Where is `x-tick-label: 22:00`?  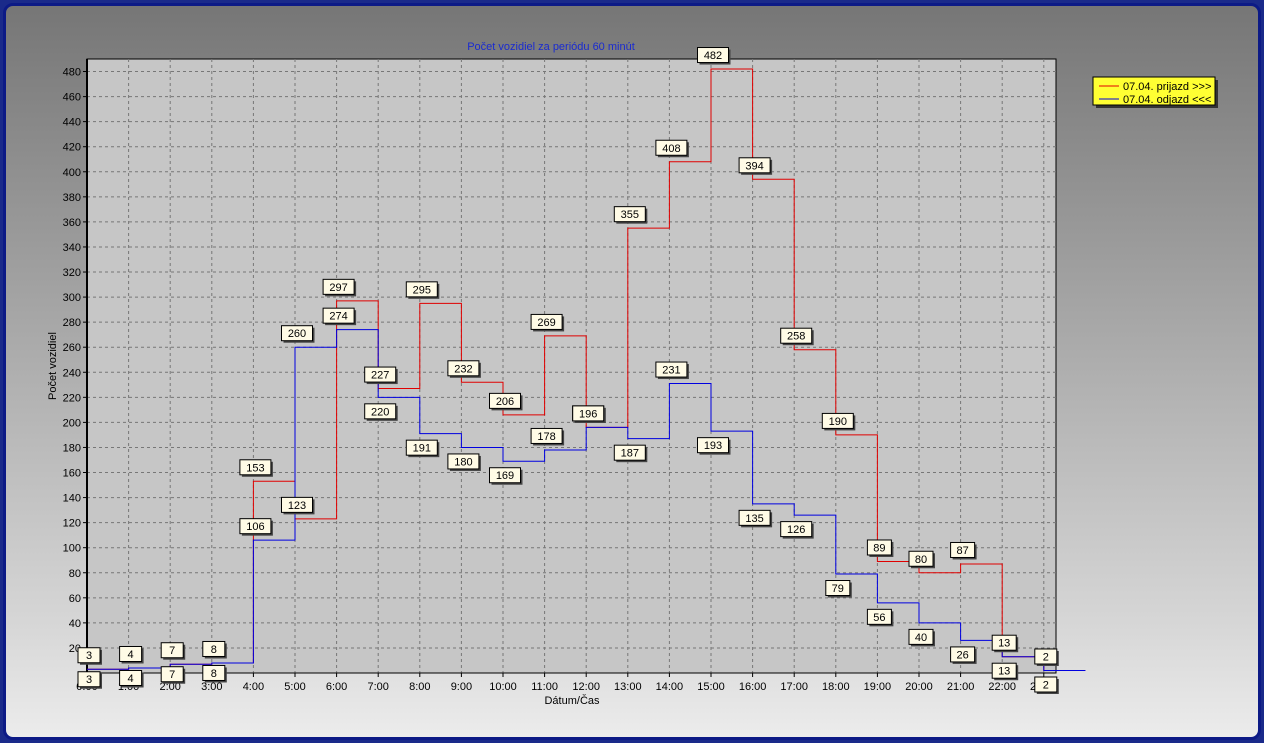 x-tick-label: 22:00 is located at coordinates (1002, 687).